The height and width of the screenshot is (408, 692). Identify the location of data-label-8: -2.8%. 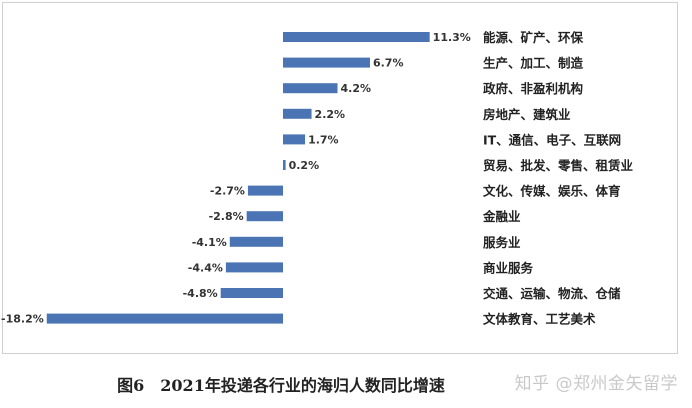
(226, 216).